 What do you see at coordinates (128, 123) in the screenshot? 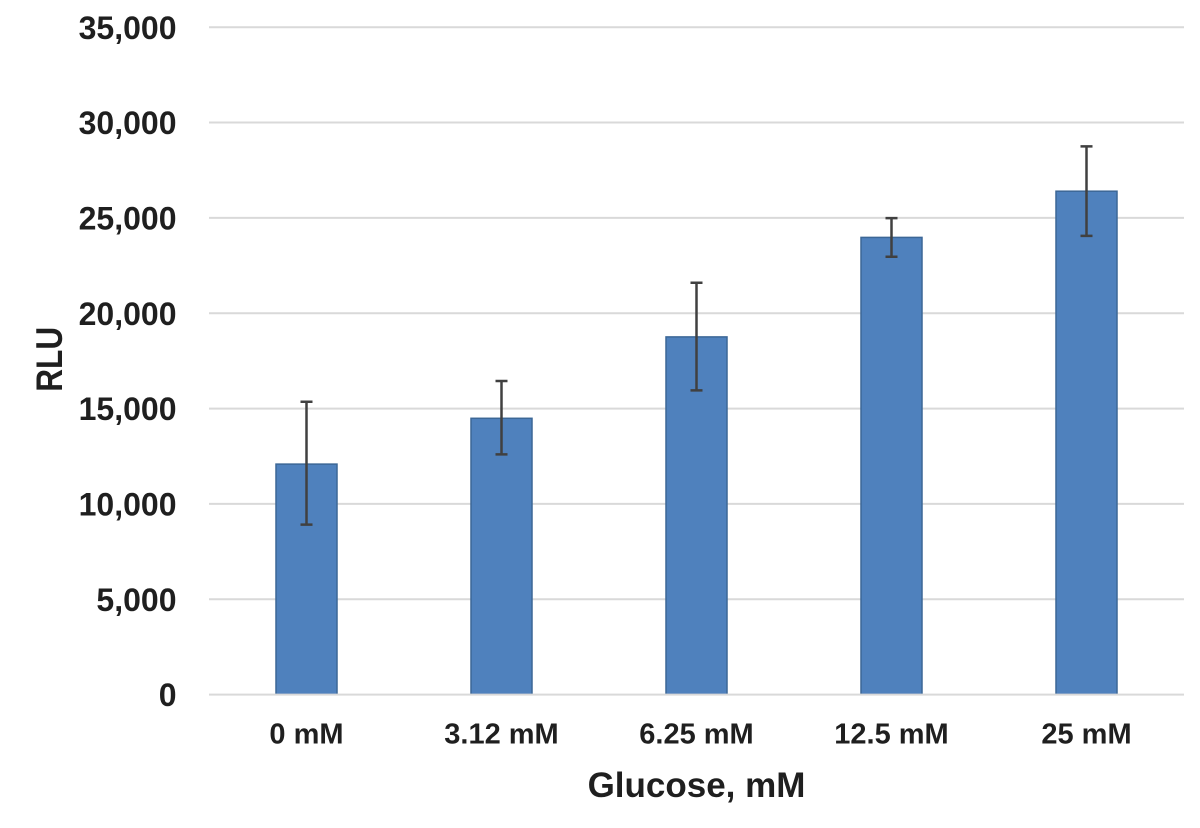
I see `svg-text: 30,000` at bounding box center [128, 123].